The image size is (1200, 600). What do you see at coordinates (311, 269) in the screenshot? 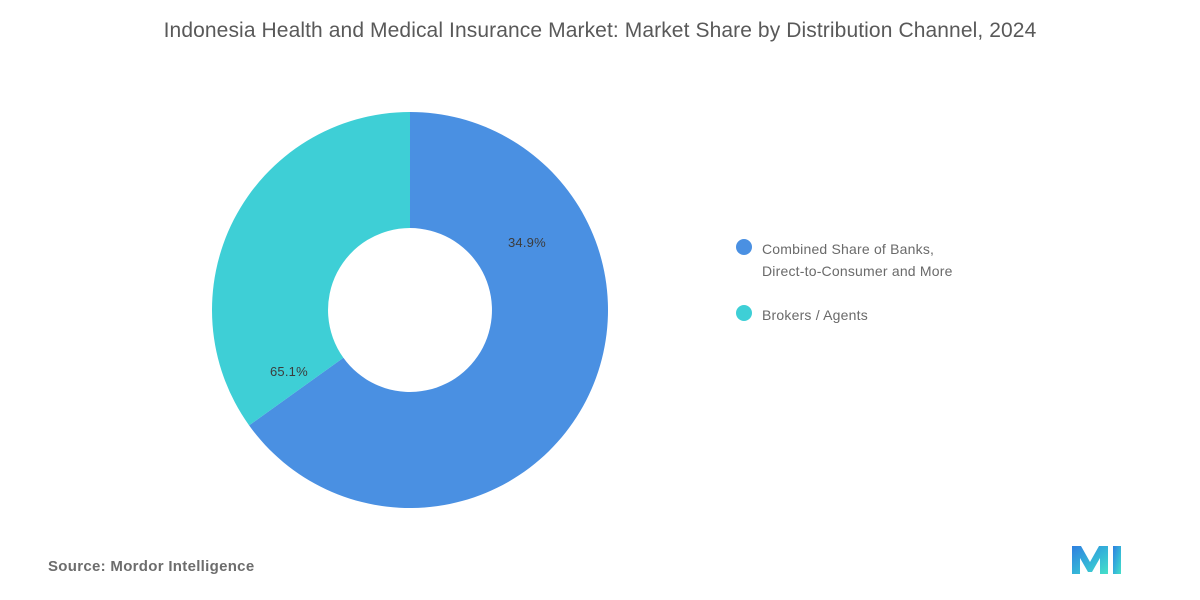
I see `donut-slice` at bounding box center [311, 269].